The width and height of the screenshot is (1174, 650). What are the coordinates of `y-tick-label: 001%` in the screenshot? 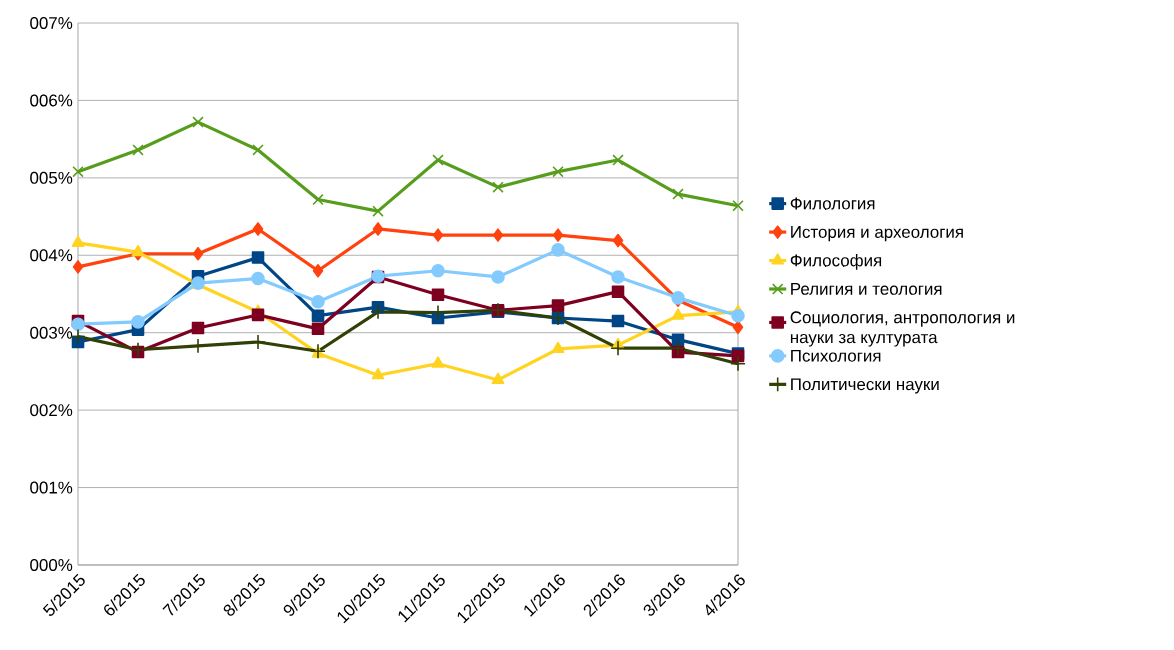 It's located at (51, 487).